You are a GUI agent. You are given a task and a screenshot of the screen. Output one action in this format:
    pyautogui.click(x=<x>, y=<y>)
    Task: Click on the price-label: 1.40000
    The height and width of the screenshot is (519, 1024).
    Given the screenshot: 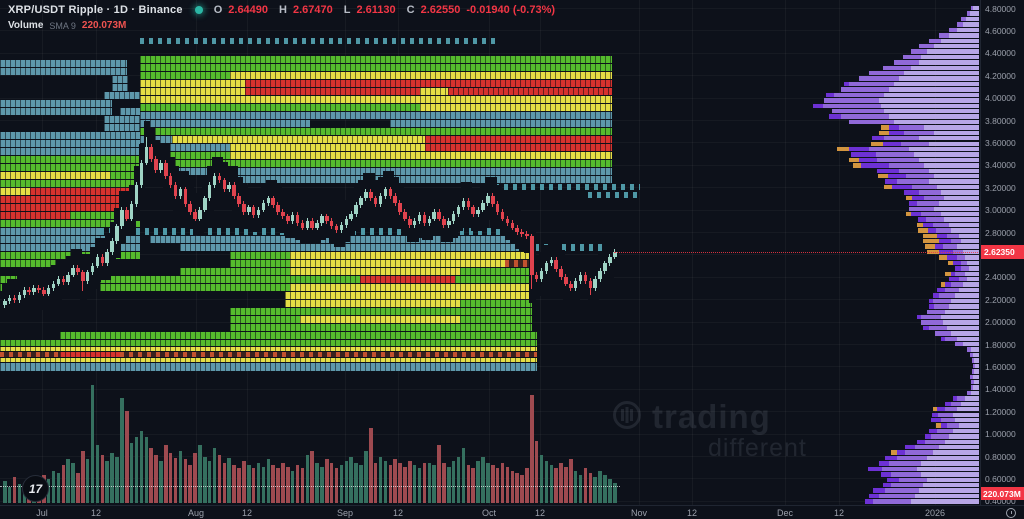 What is the action you would take?
    pyautogui.click(x=1000, y=389)
    